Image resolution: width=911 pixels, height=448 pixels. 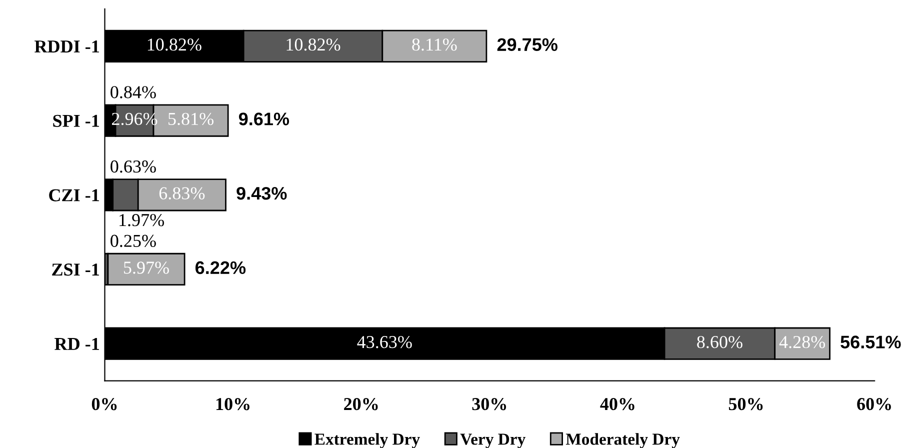 I want to click on total-label: 6.22%, so click(x=220, y=267).